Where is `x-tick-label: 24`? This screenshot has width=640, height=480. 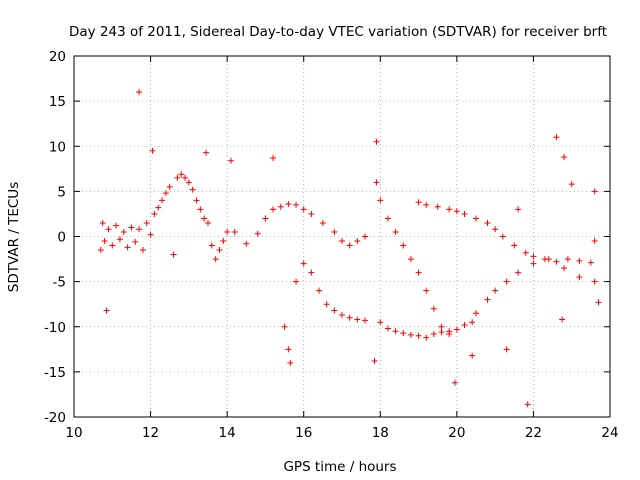 x-tick-label: 24 is located at coordinates (609, 433).